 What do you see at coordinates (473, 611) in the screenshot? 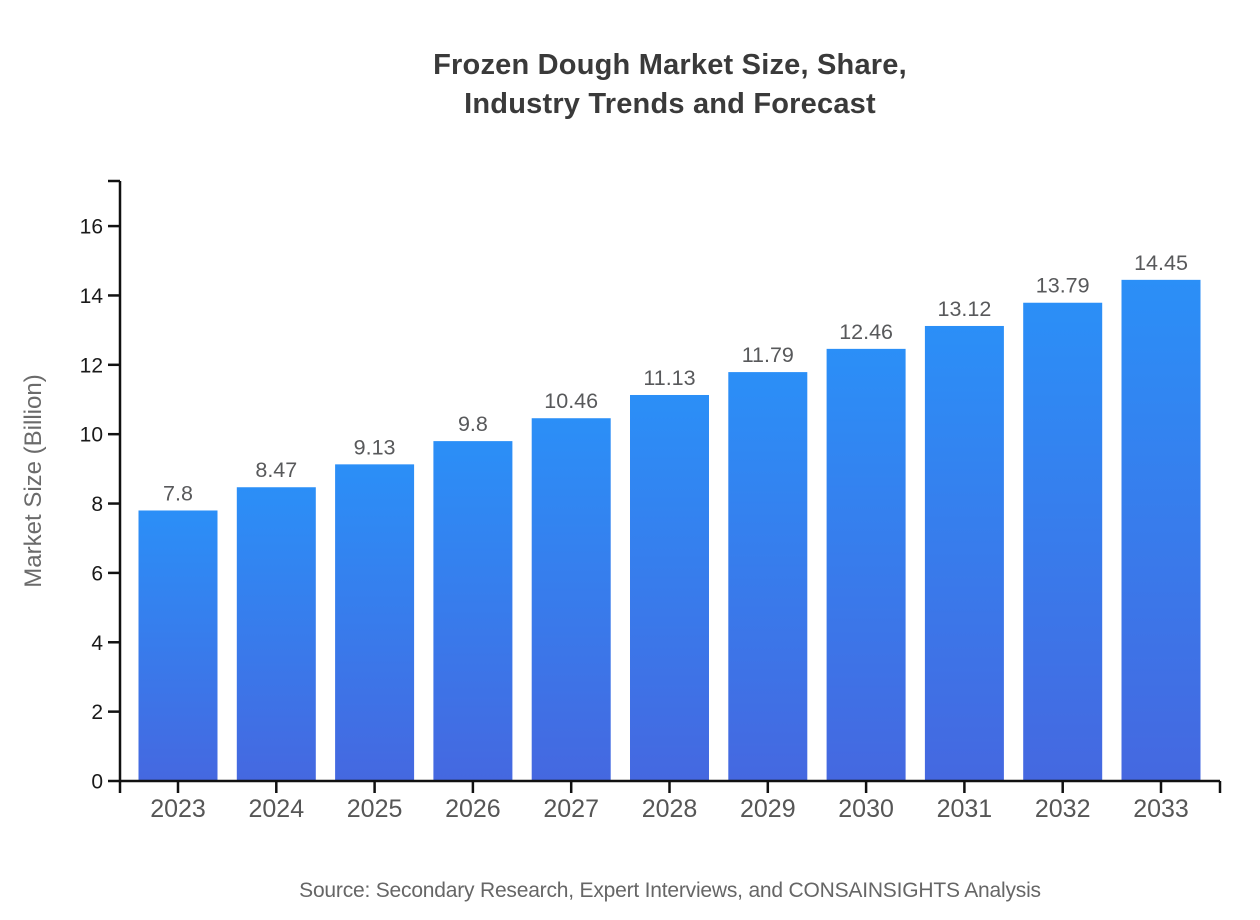
I see `bar-2026` at bounding box center [473, 611].